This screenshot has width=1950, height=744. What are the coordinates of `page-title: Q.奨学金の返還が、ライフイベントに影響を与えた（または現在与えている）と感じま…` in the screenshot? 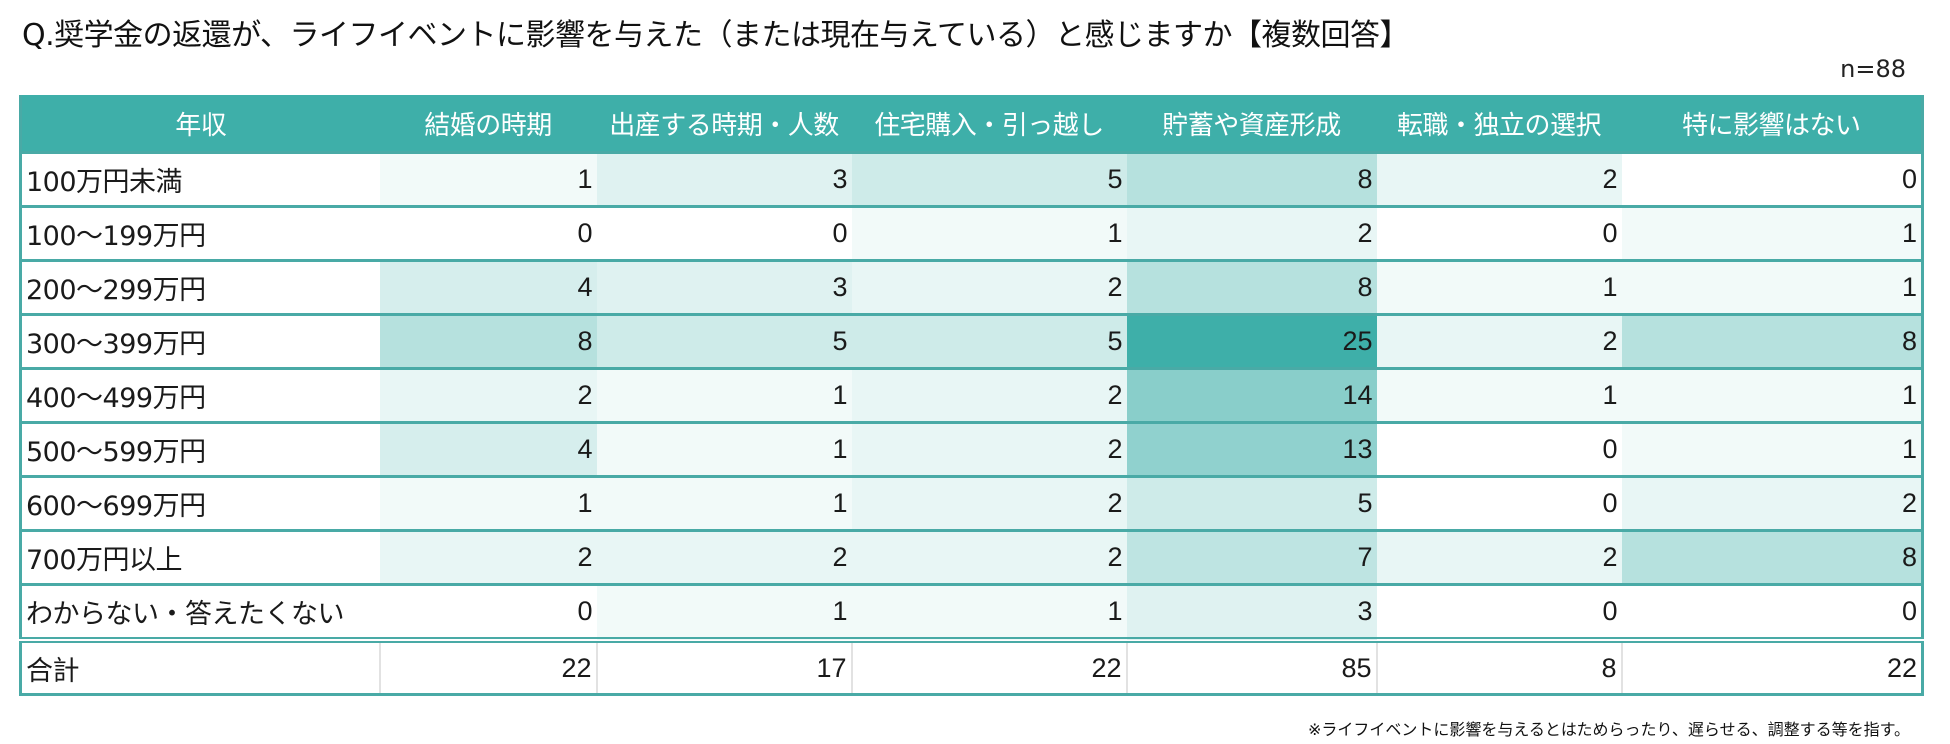 It's located at (716, 35).